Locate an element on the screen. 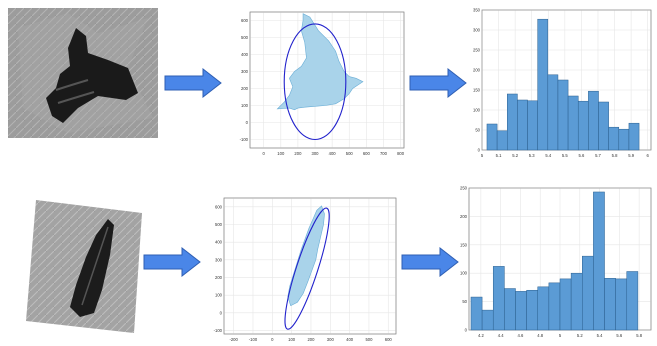 This screenshot has width=657, height=346. x-tick-label: 4.2 is located at coordinates (481, 335).